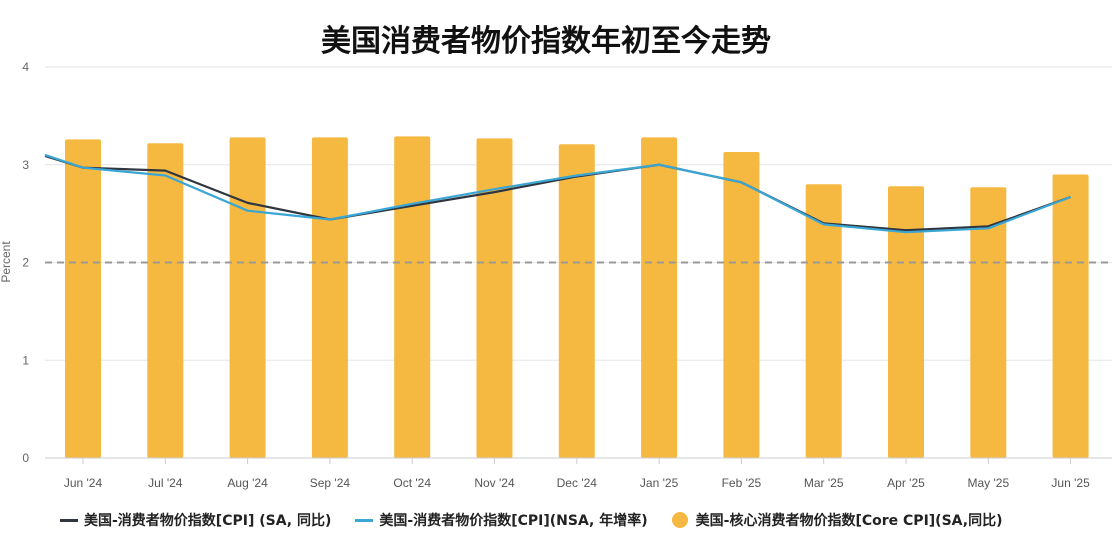  I want to click on x-tick-label: Jun '24, so click(83, 483).